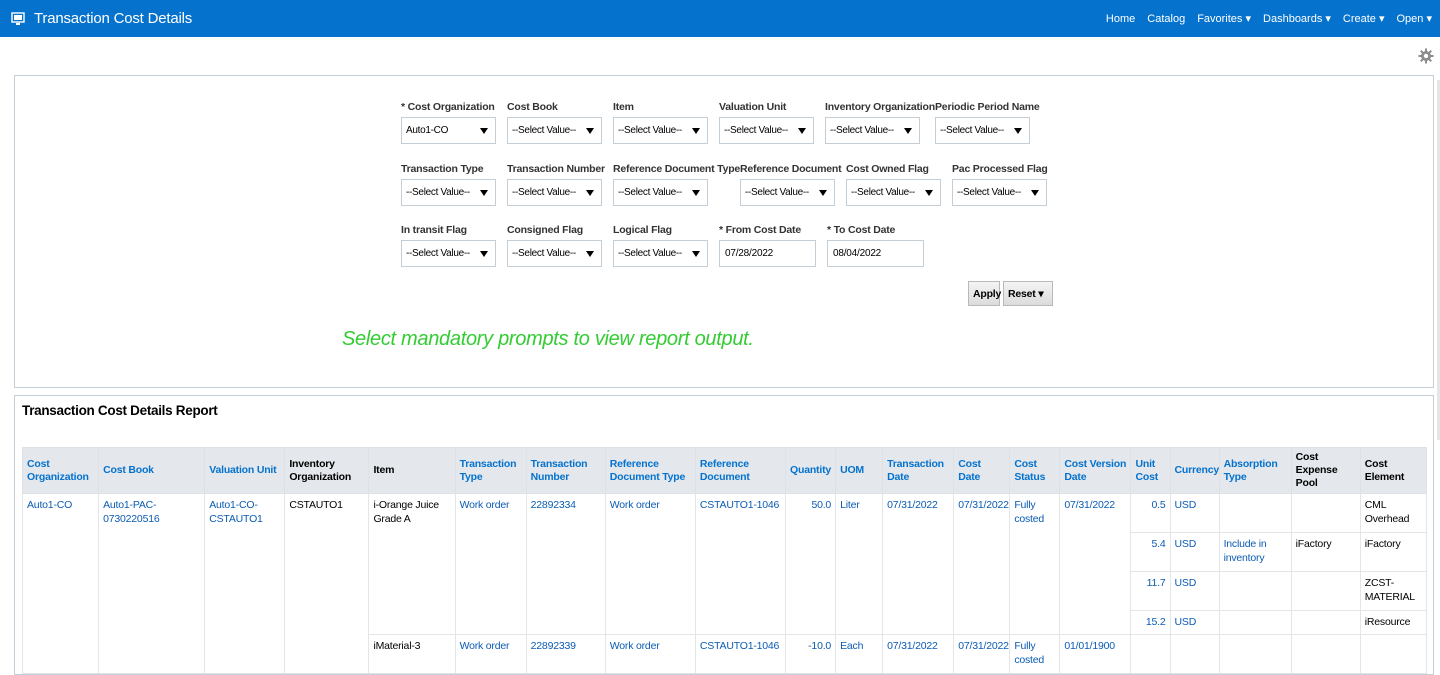  I want to click on cost-book-label: Cost Book, so click(532, 107).